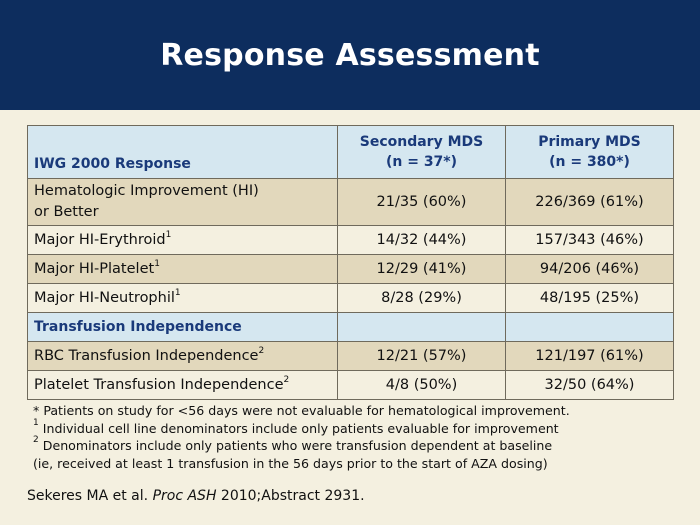  What do you see at coordinates (182, 240) in the screenshot?
I see `row-label: Major HI-Erythroid1` at bounding box center [182, 240].